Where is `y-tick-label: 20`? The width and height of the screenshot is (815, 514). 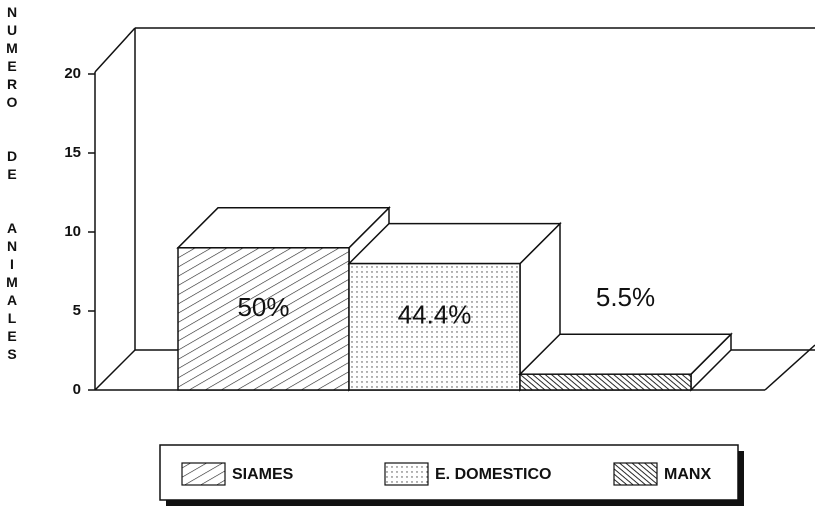
y-tick-label: 20 is located at coordinates (72, 73).